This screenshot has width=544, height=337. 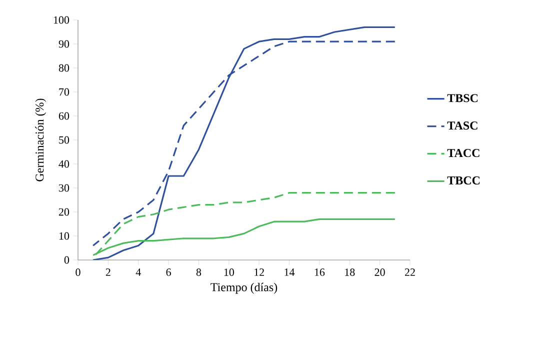 I want to click on legend-label: TACC, so click(x=463, y=153).